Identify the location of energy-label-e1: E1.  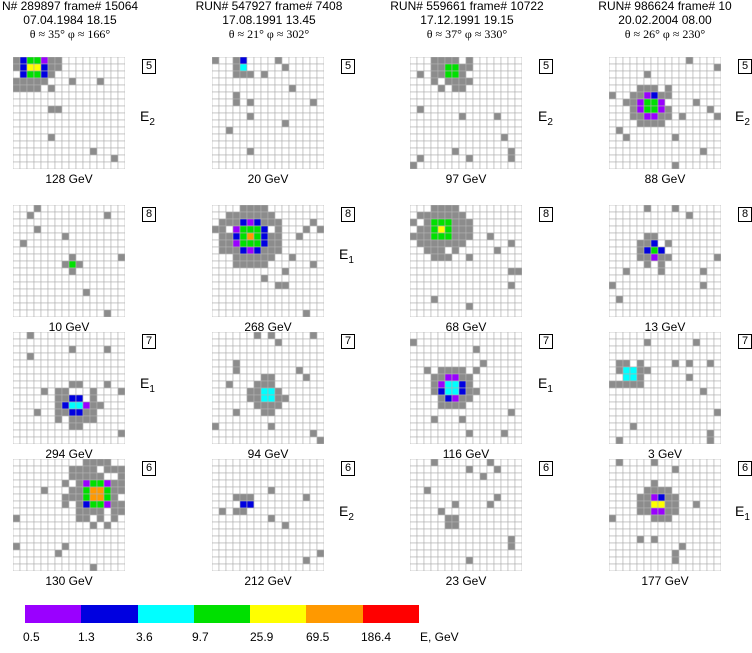
(147, 385).